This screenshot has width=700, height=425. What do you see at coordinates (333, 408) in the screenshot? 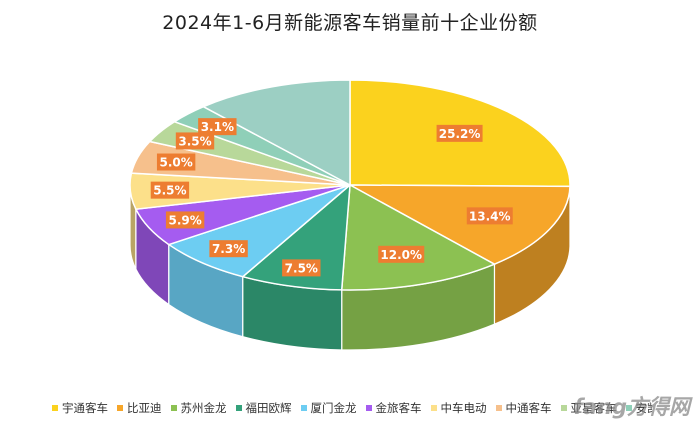
I see `legend-label-4: 厦门金龙` at bounding box center [333, 408].